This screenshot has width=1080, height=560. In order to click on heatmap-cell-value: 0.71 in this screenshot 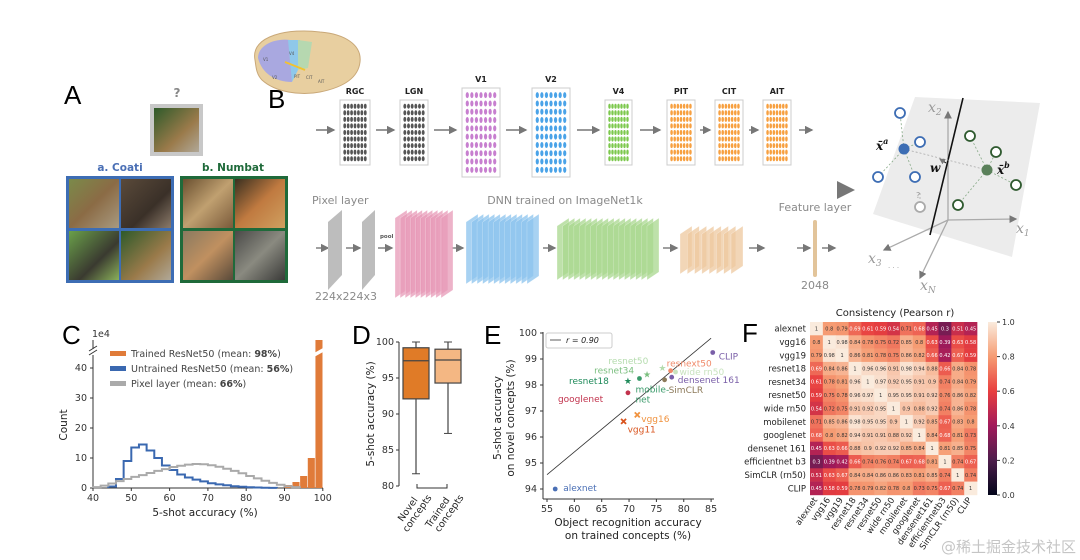, I will do `click(906, 329)`.